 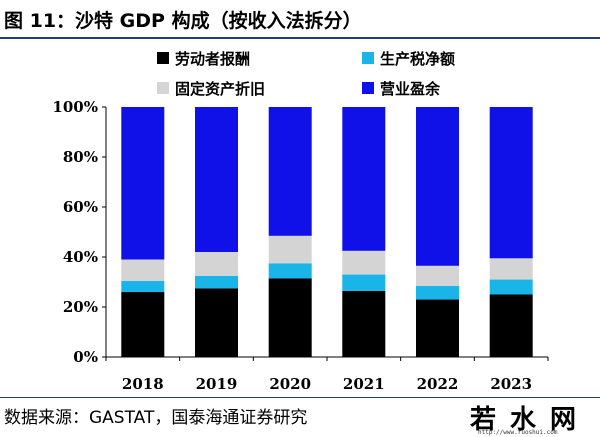 I want to click on source-note: 数据来源：GASTAT，国泰海通证券研究, so click(x=156, y=418).